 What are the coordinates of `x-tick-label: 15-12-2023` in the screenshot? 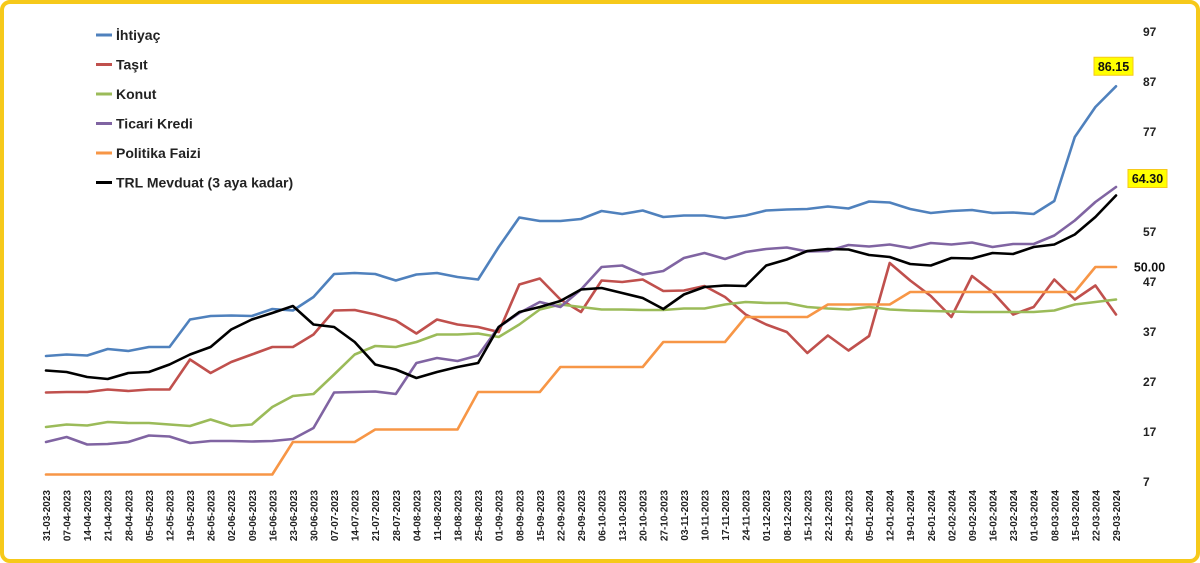 It's located at (808, 516).